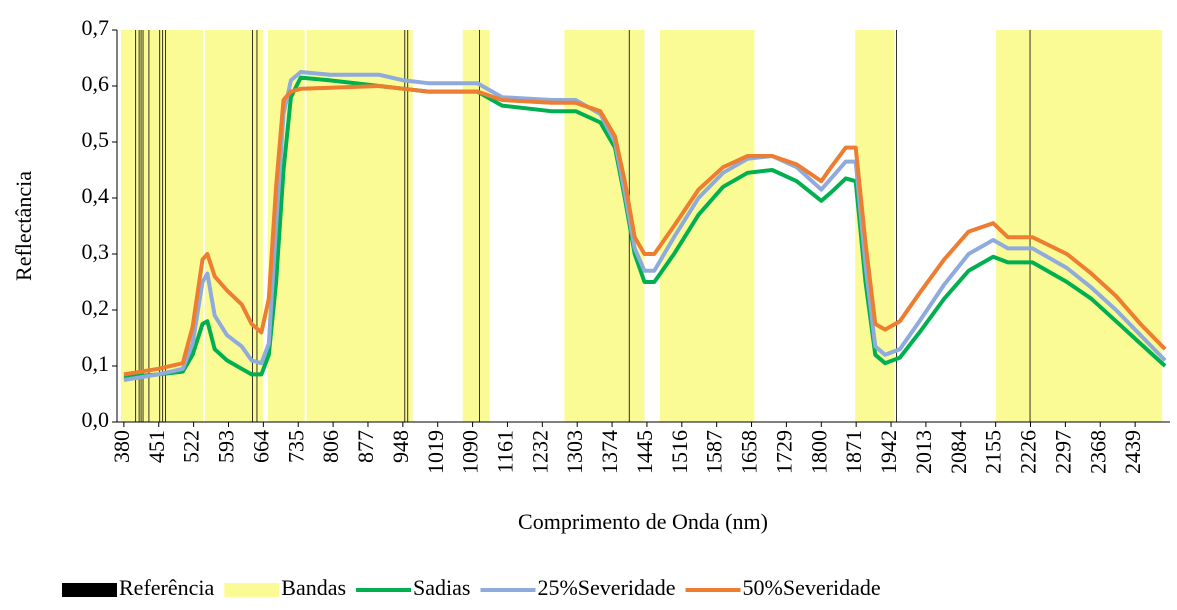 Image resolution: width=1177 pixels, height=610 pixels. I want to click on x-tick-label: 451, so click(156, 446).